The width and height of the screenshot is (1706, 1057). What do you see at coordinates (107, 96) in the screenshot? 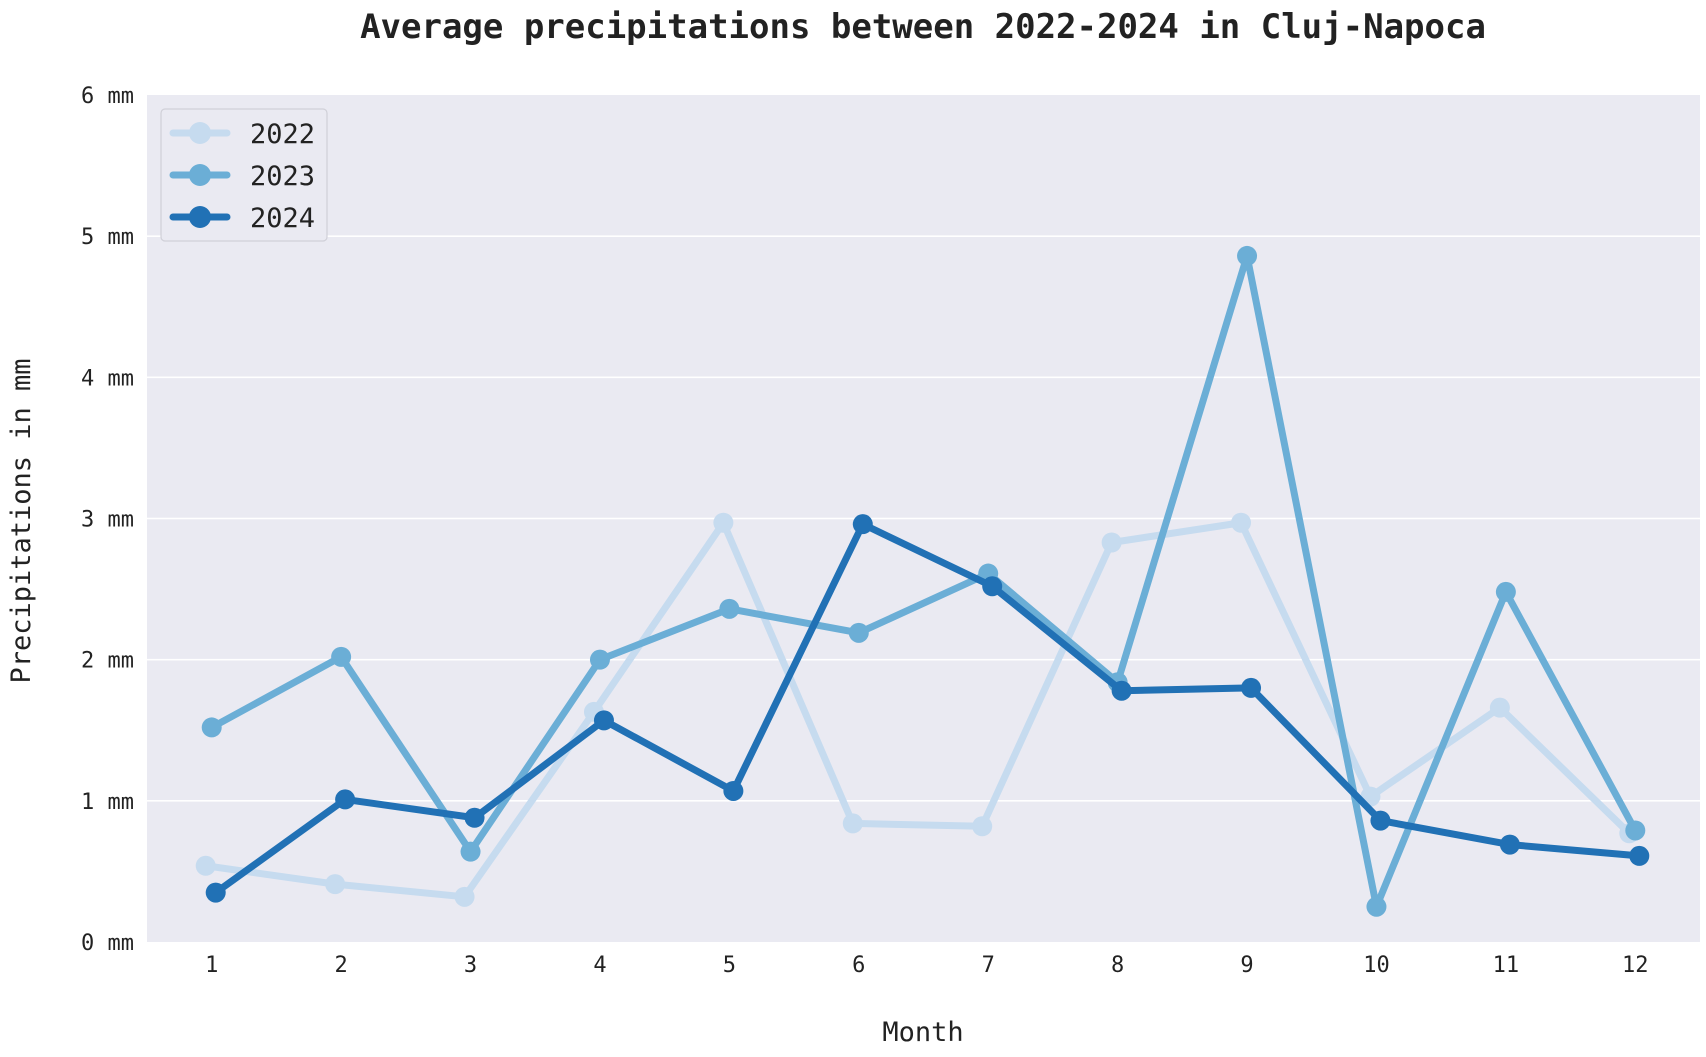
I see `y-tick-label: 6 mm` at bounding box center [107, 96].